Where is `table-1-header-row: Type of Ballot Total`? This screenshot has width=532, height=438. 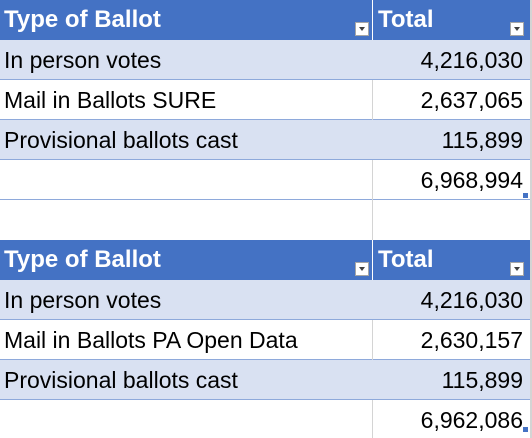 table-1-header-row: Type of Ballot Total is located at coordinates (265, 20).